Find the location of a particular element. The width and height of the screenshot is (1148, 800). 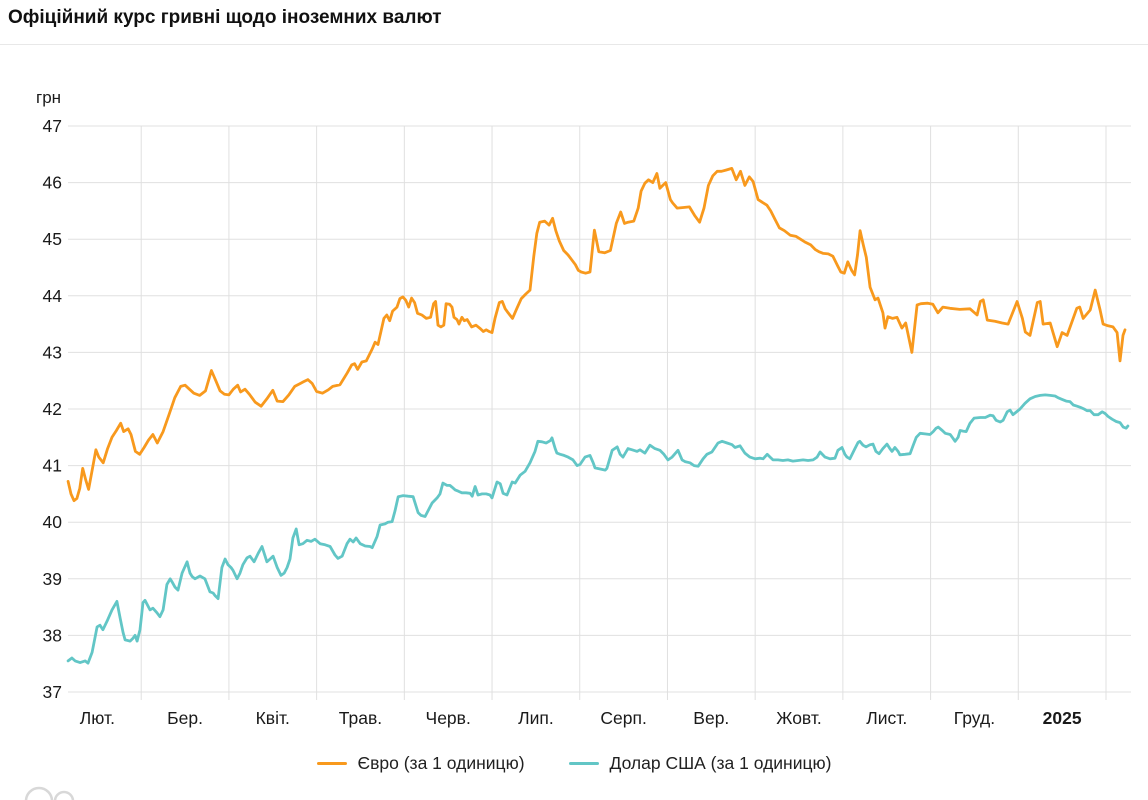

x-tick-label: Квіт. is located at coordinates (273, 718).